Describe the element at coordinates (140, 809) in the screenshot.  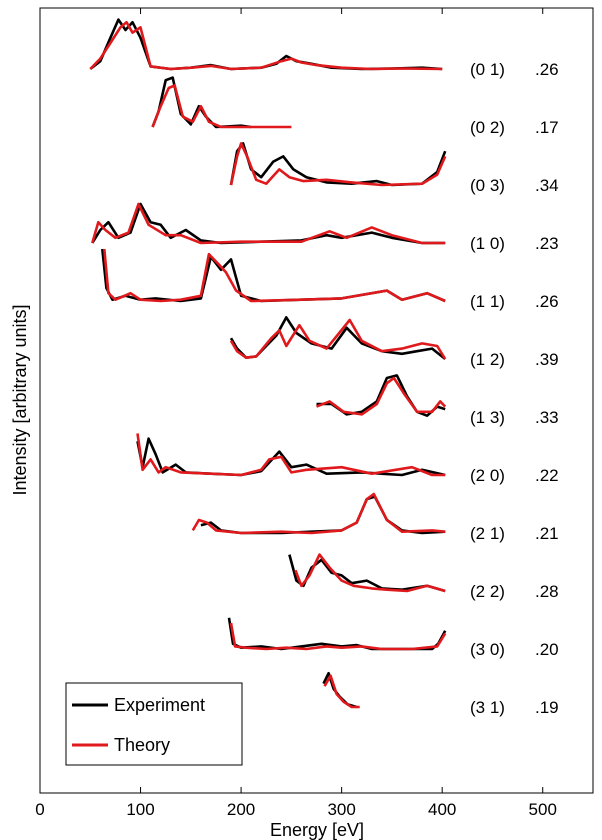
I see `x-tick-label: 100` at that location.